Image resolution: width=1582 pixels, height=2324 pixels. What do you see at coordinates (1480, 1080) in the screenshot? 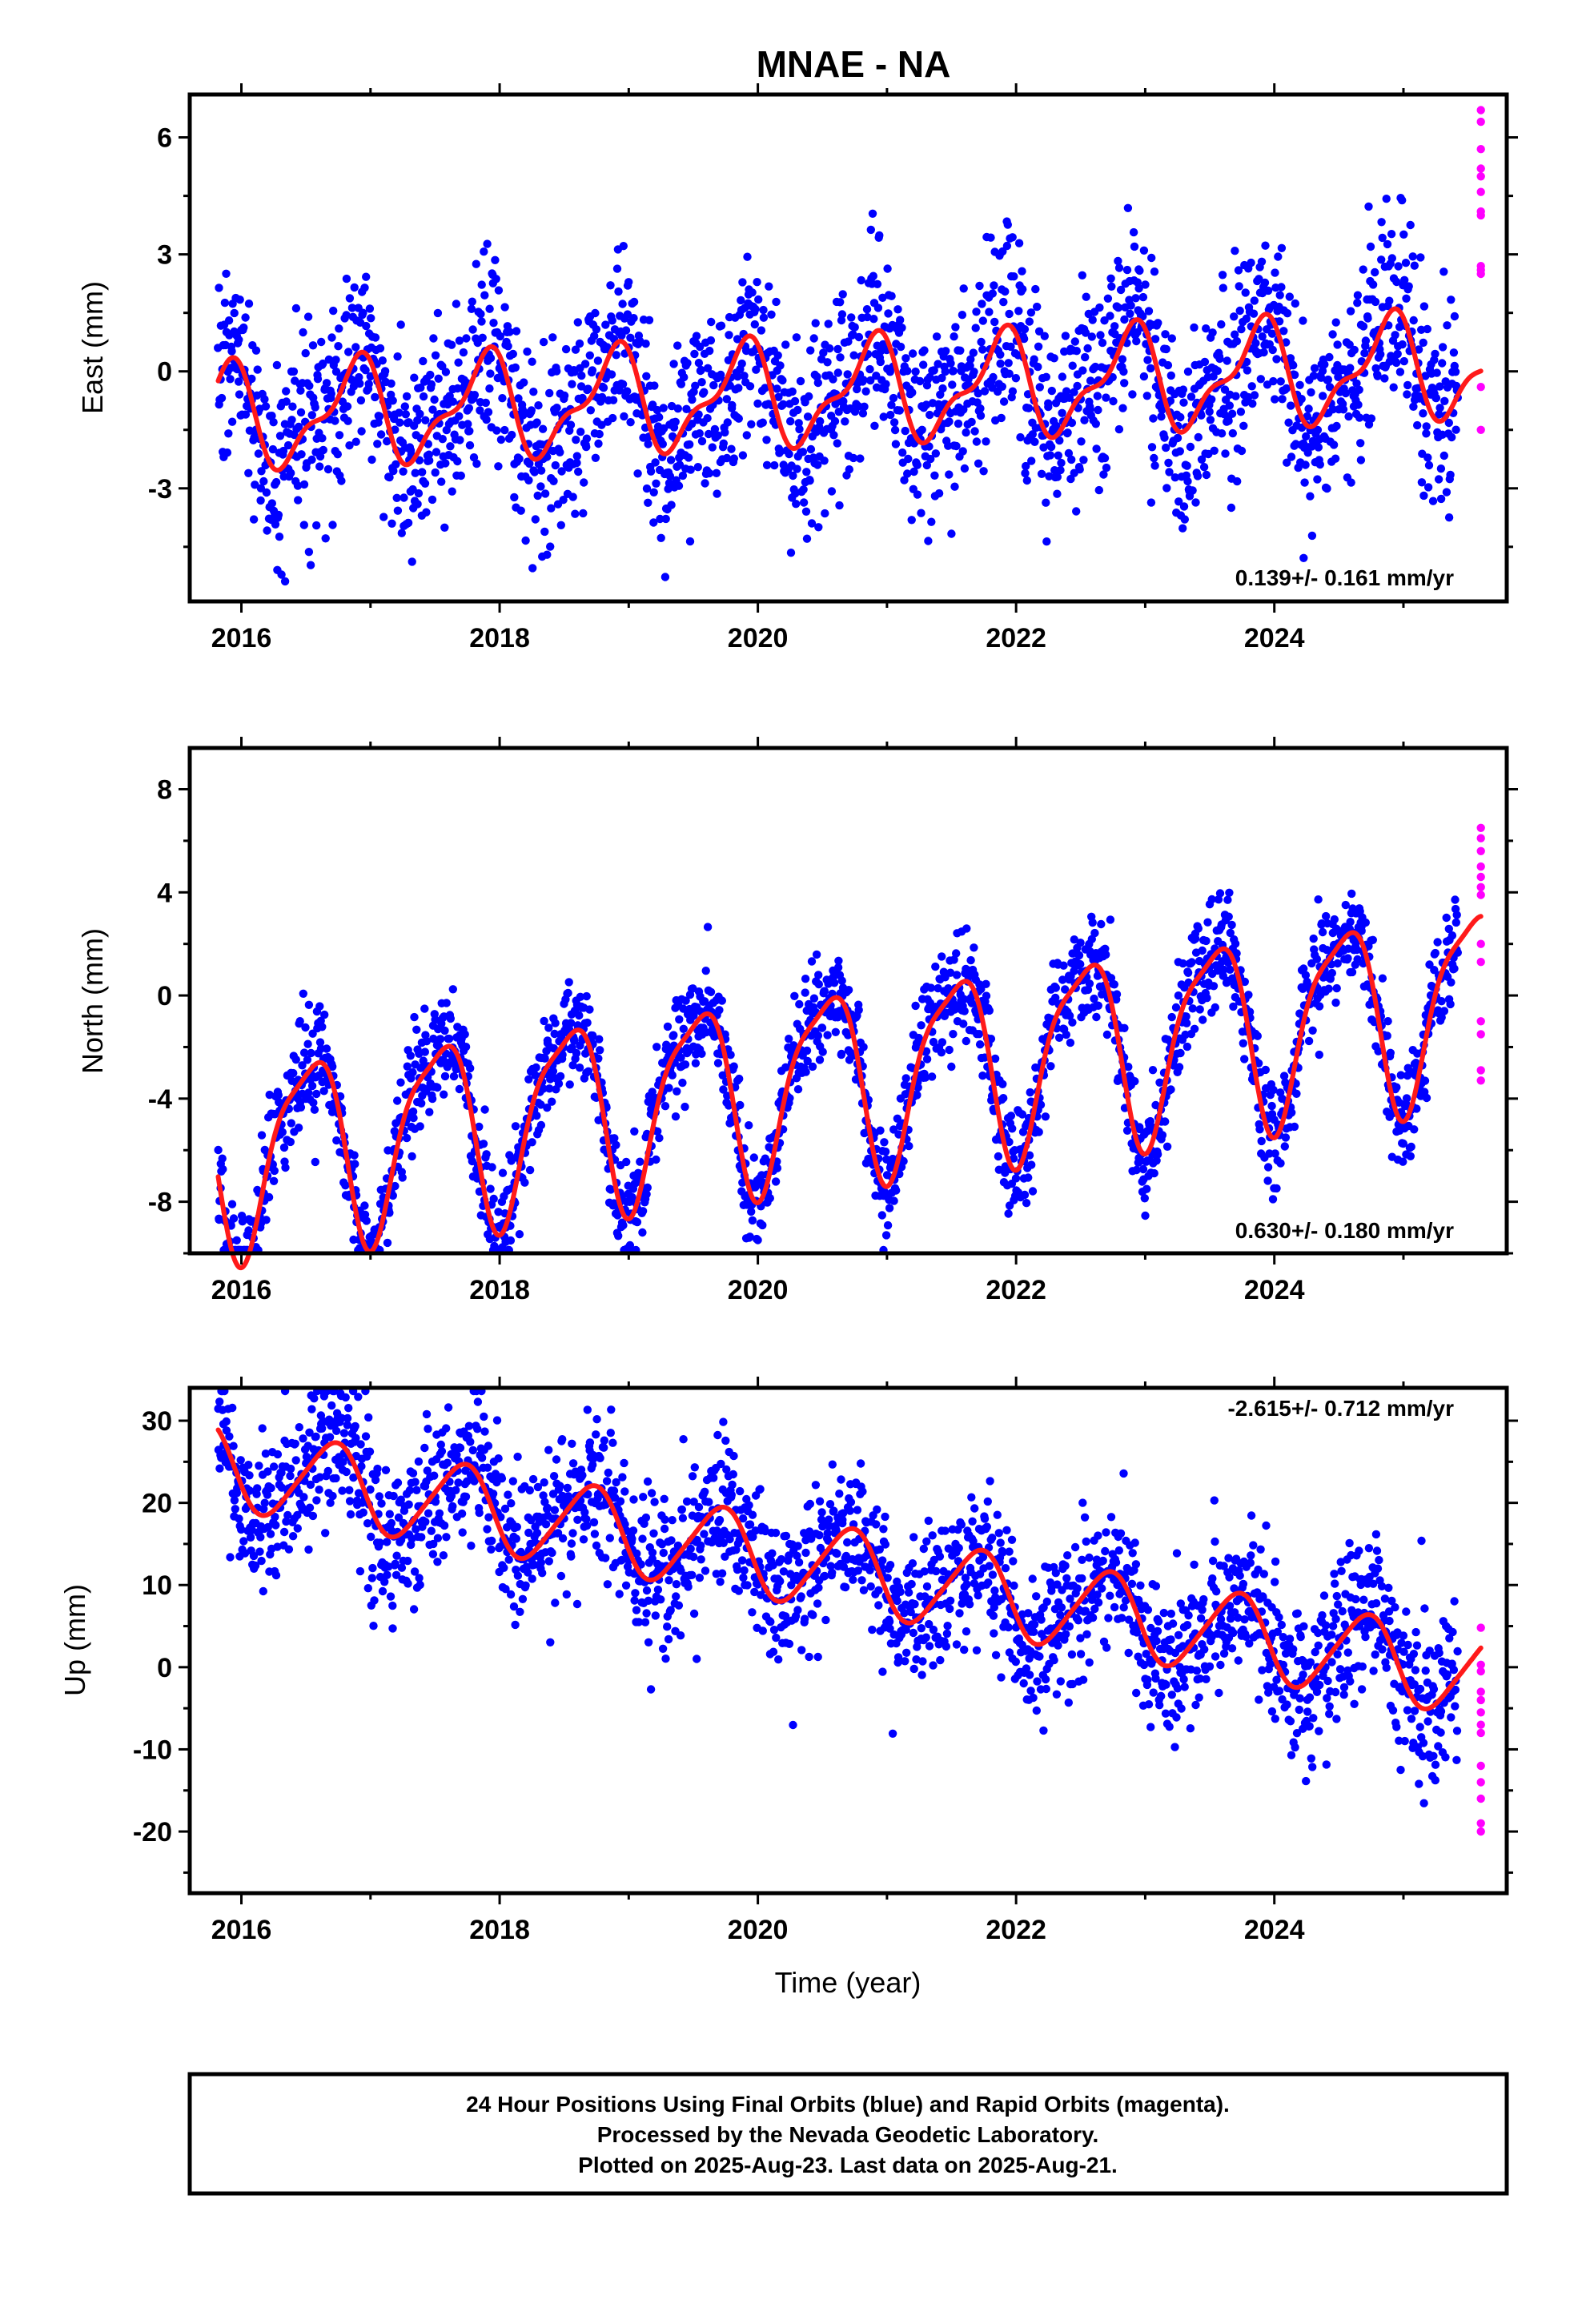
I see `north-rapid-orbit-point` at bounding box center [1480, 1080].